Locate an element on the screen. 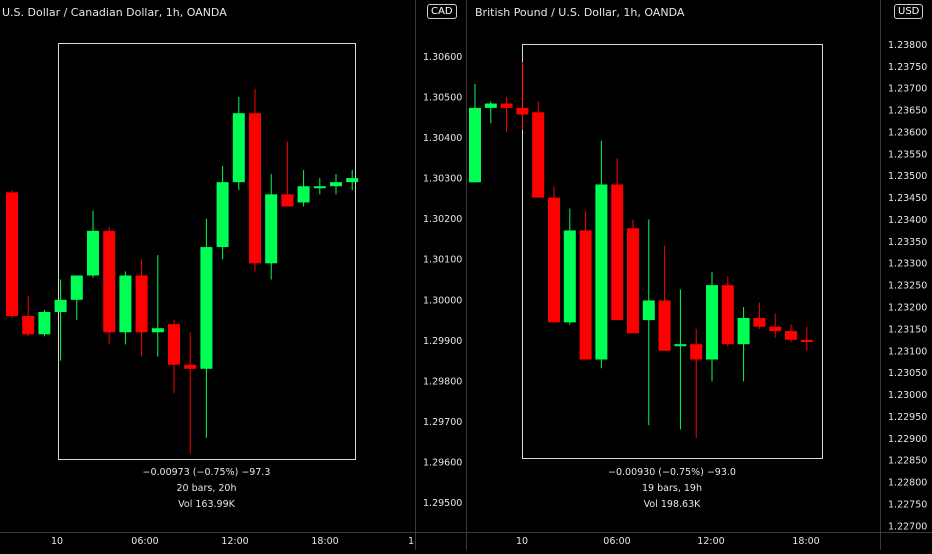 Image resolution: width=932 pixels, height=554 pixels. gbpusd-title: British Pound / U.S. Dollar, 1h, OANDA is located at coordinates (580, 12).